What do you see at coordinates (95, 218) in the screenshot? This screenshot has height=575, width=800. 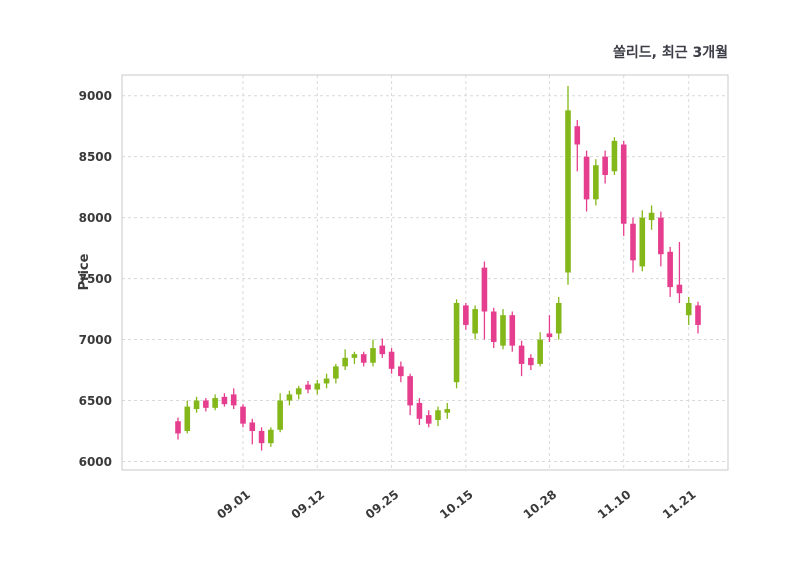 I see `y-tick-label: 8000` at bounding box center [95, 218].